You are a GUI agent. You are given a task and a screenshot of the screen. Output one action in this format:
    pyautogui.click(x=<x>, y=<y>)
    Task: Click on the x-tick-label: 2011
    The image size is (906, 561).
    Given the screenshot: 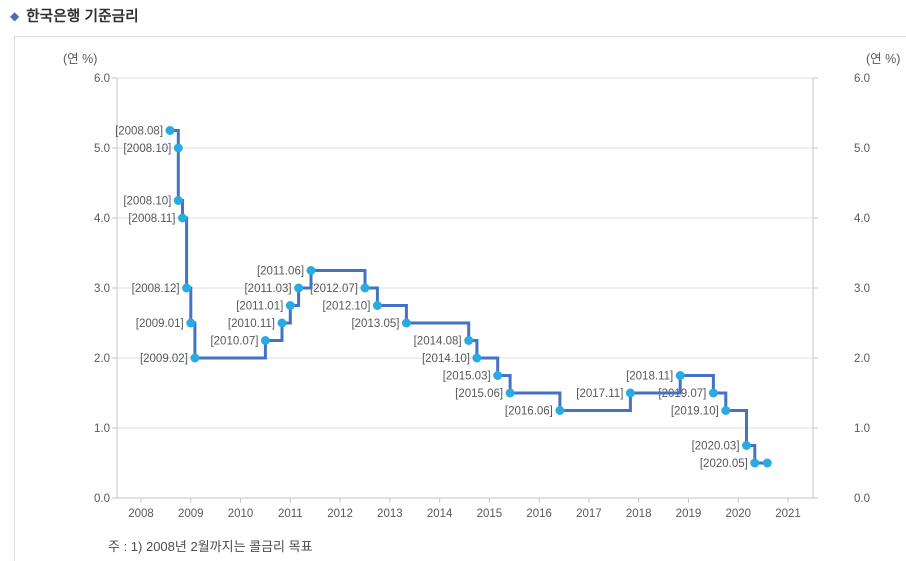 What is the action you would take?
    pyautogui.click(x=290, y=514)
    